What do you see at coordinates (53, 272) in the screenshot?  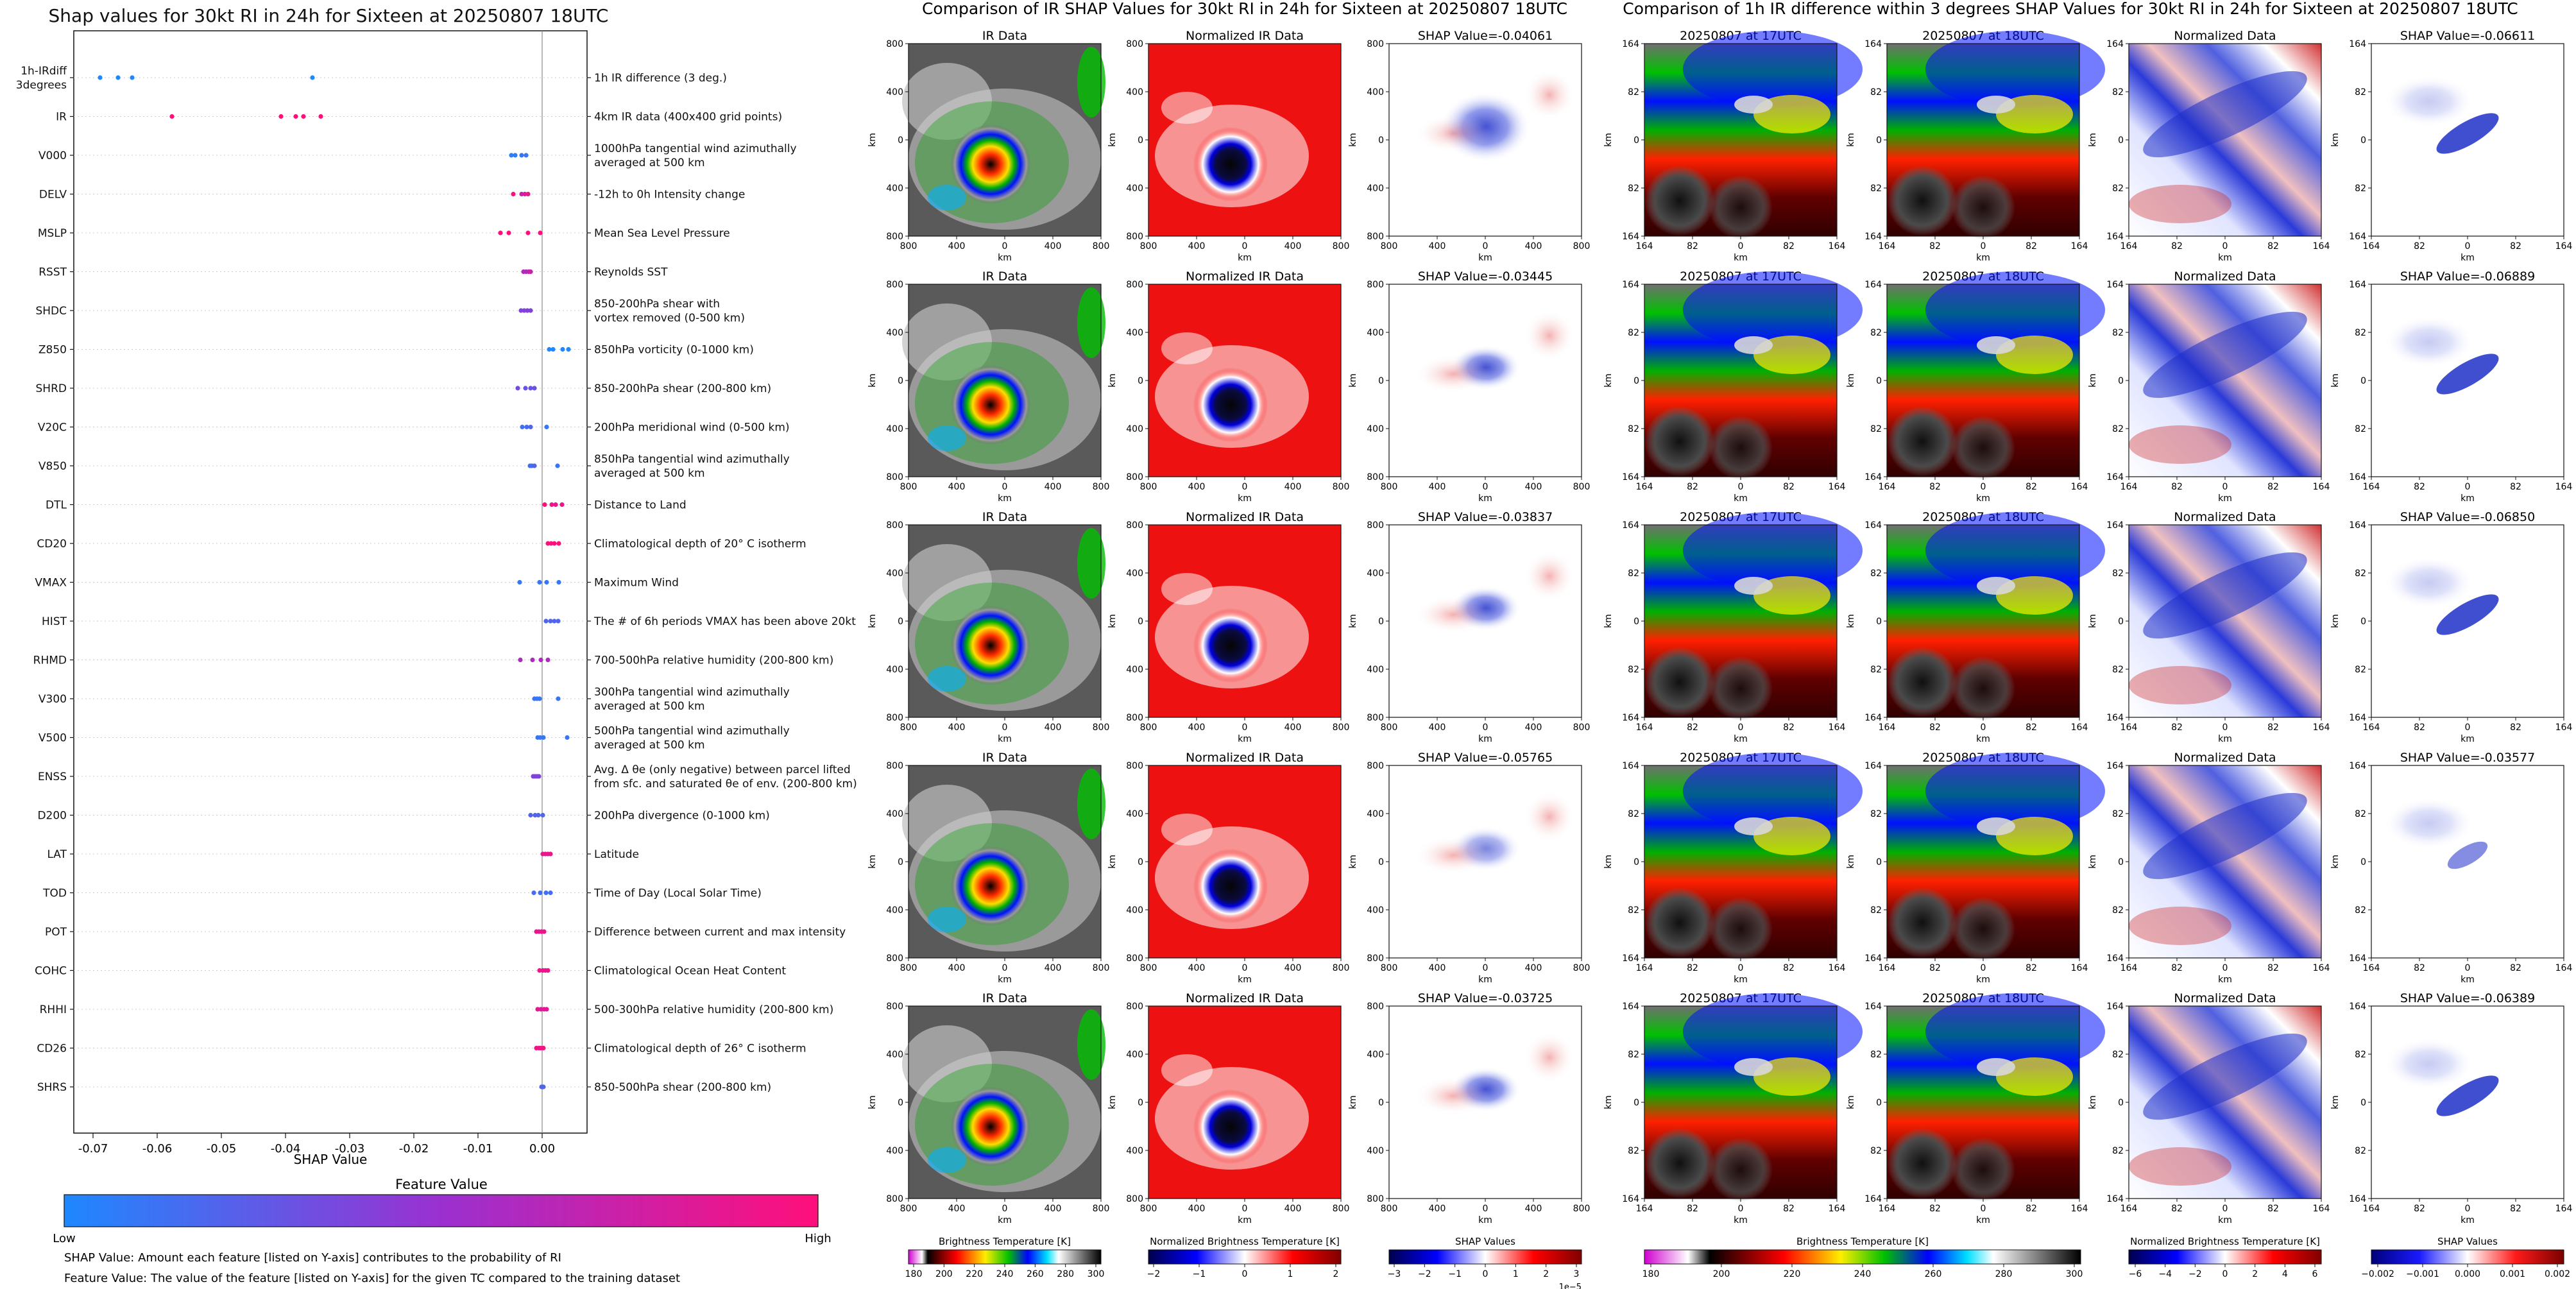 I see `feature-label: RSST` at bounding box center [53, 272].